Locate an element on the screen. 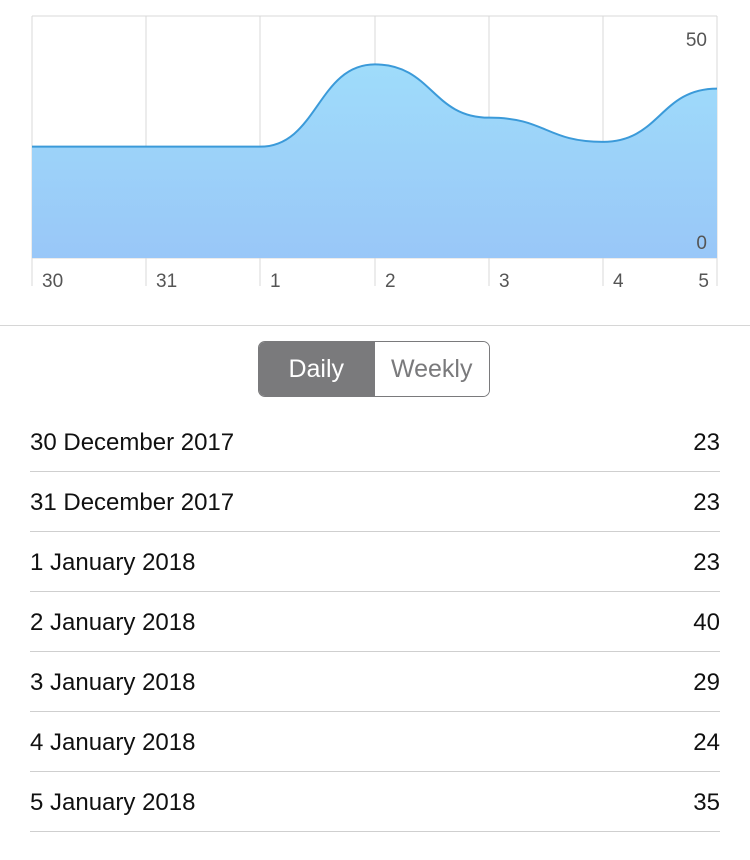 Image resolution: width=750 pixels, height=860 pixels. x-tick-label: 3 is located at coordinates (504, 281).